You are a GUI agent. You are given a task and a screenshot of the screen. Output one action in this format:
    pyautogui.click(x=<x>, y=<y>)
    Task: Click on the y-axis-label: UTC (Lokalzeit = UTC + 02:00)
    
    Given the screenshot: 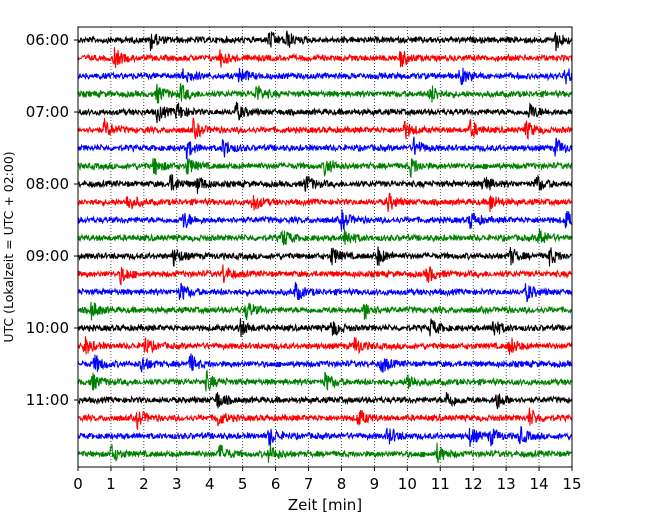 What is the action you would take?
    pyautogui.click(x=8, y=246)
    